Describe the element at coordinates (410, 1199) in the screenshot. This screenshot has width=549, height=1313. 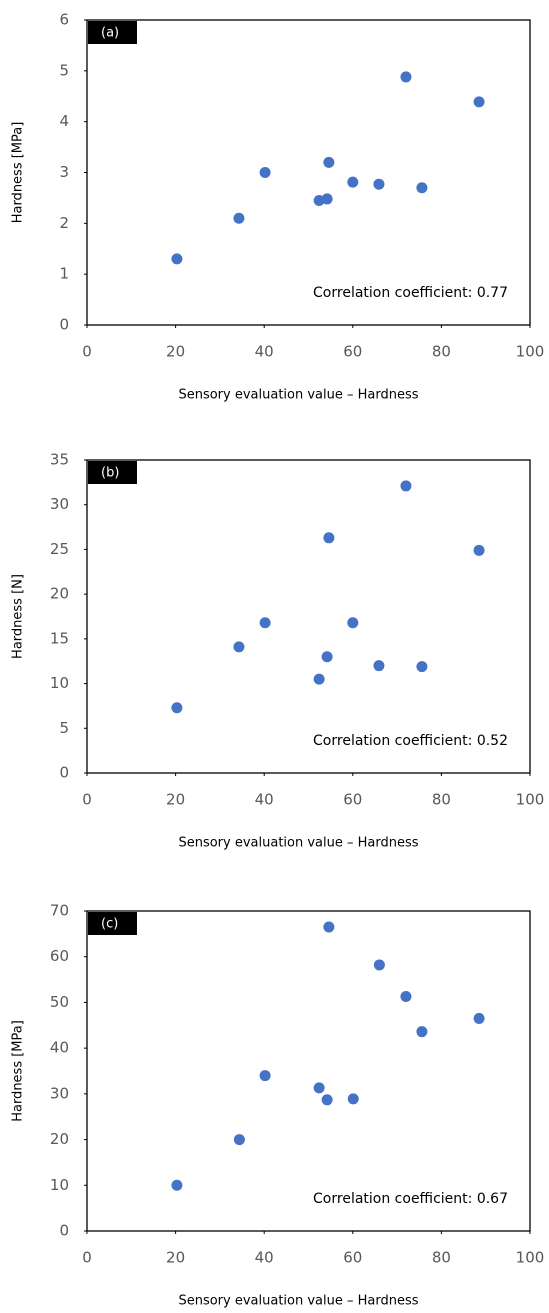
I see `correlation-annotation: Correlation coefficient: 0.67` at that location.